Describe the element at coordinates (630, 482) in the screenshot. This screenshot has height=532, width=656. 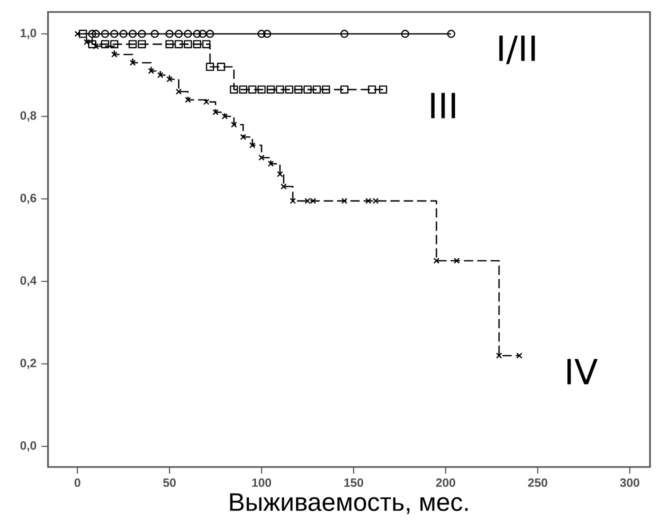
I see `x-tick-label: 300` at that location.